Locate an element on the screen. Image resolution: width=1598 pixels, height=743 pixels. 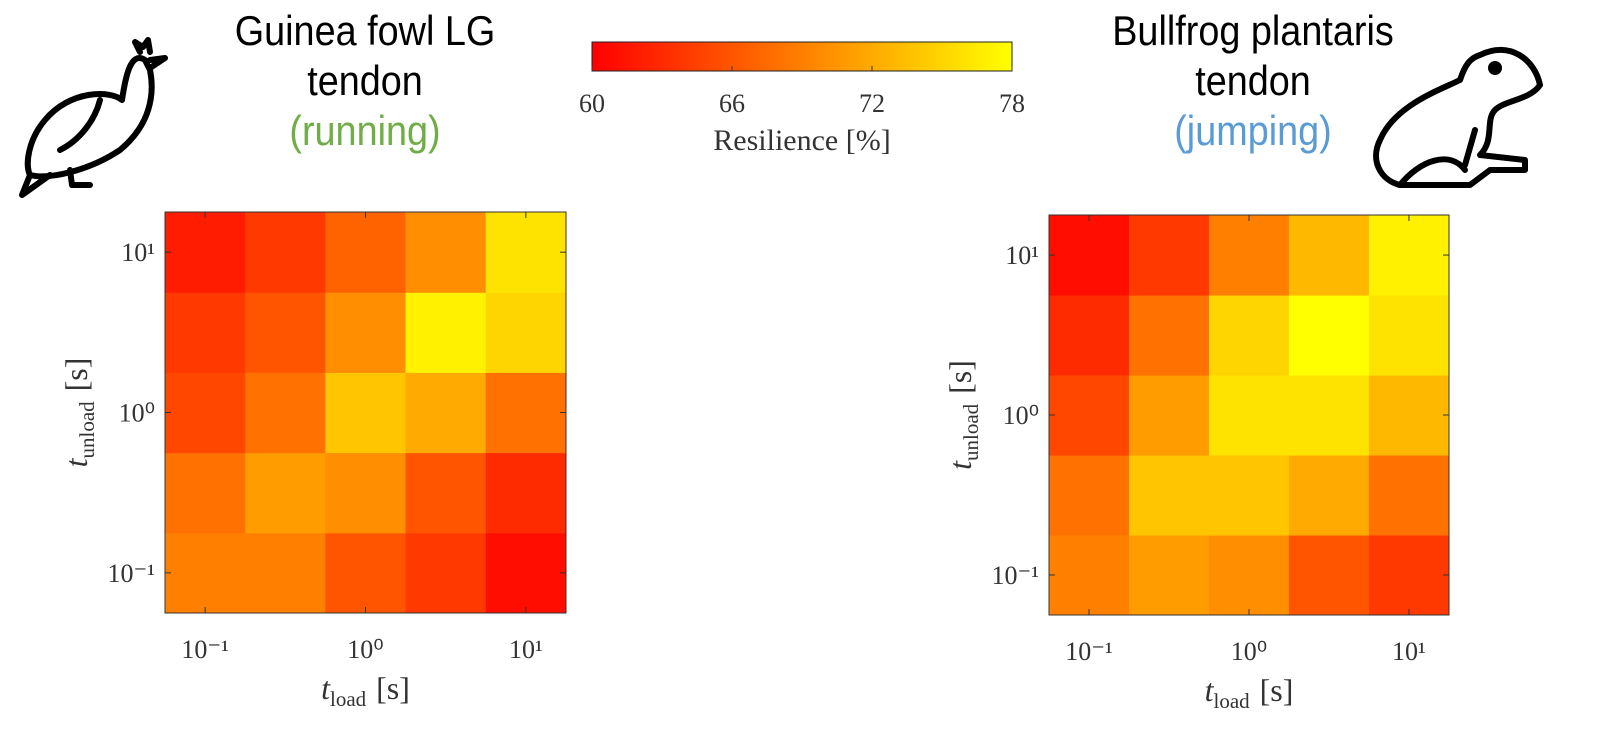
colorbar-tick-label: 66 is located at coordinates (732, 103).